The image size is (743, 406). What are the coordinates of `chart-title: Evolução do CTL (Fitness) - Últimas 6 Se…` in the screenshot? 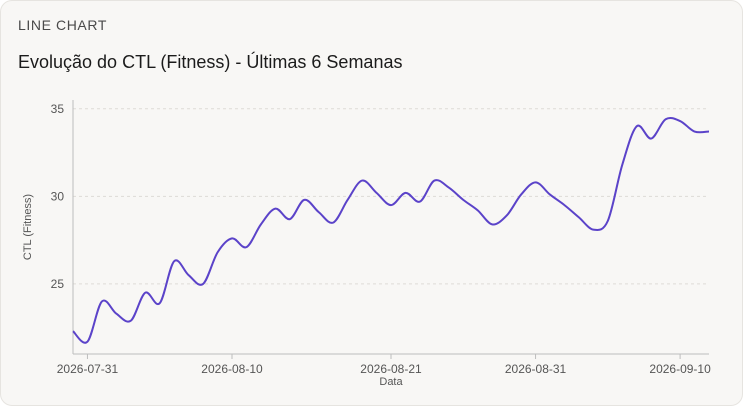 It's located at (210, 62).